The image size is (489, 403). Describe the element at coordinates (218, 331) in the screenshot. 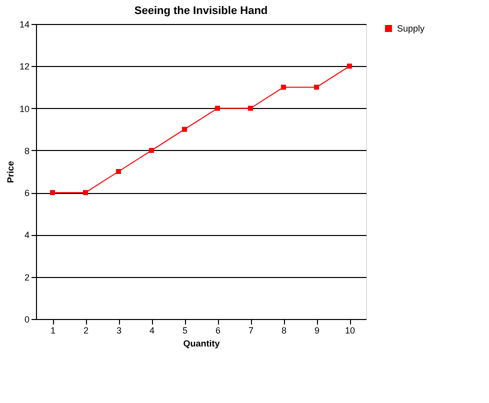

I see `x-tick-label: 6` at that location.